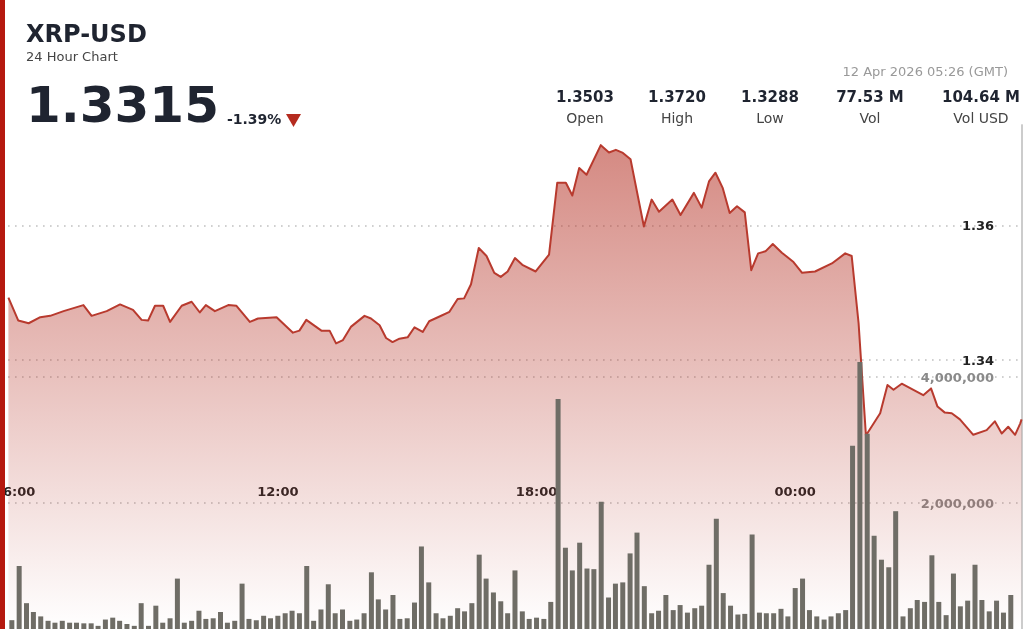 This screenshot has height=629, width=1024. What do you see at coordinates (795, 491) in the screenshot?
I see `x-tick-label: 00:00` at bounding box center [795, 491].